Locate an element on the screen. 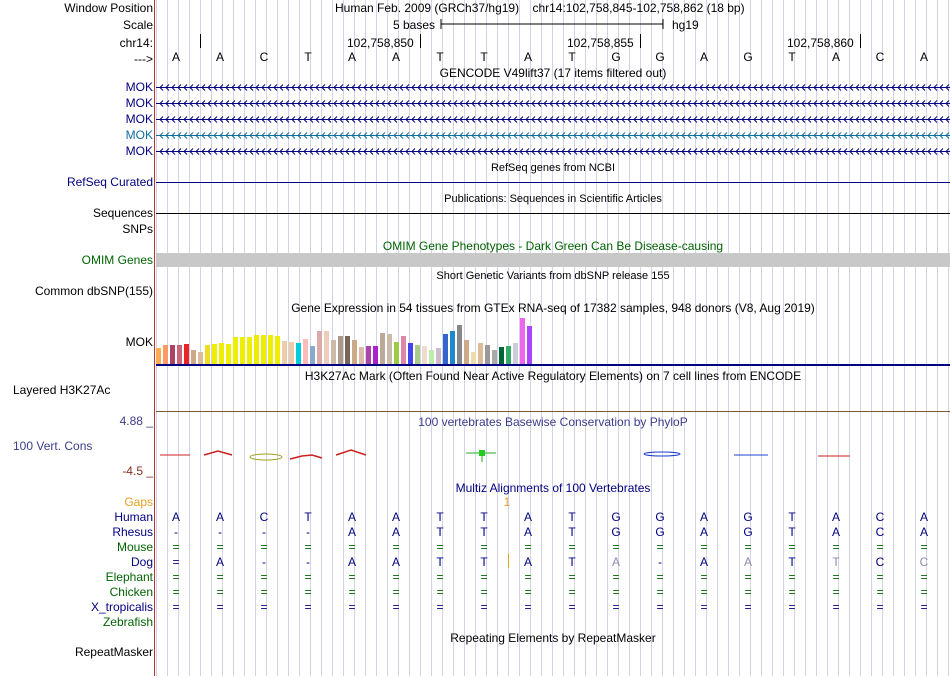 This screenshot has height=679, width=950. reference-base: T is located at coordinates (484, 57).